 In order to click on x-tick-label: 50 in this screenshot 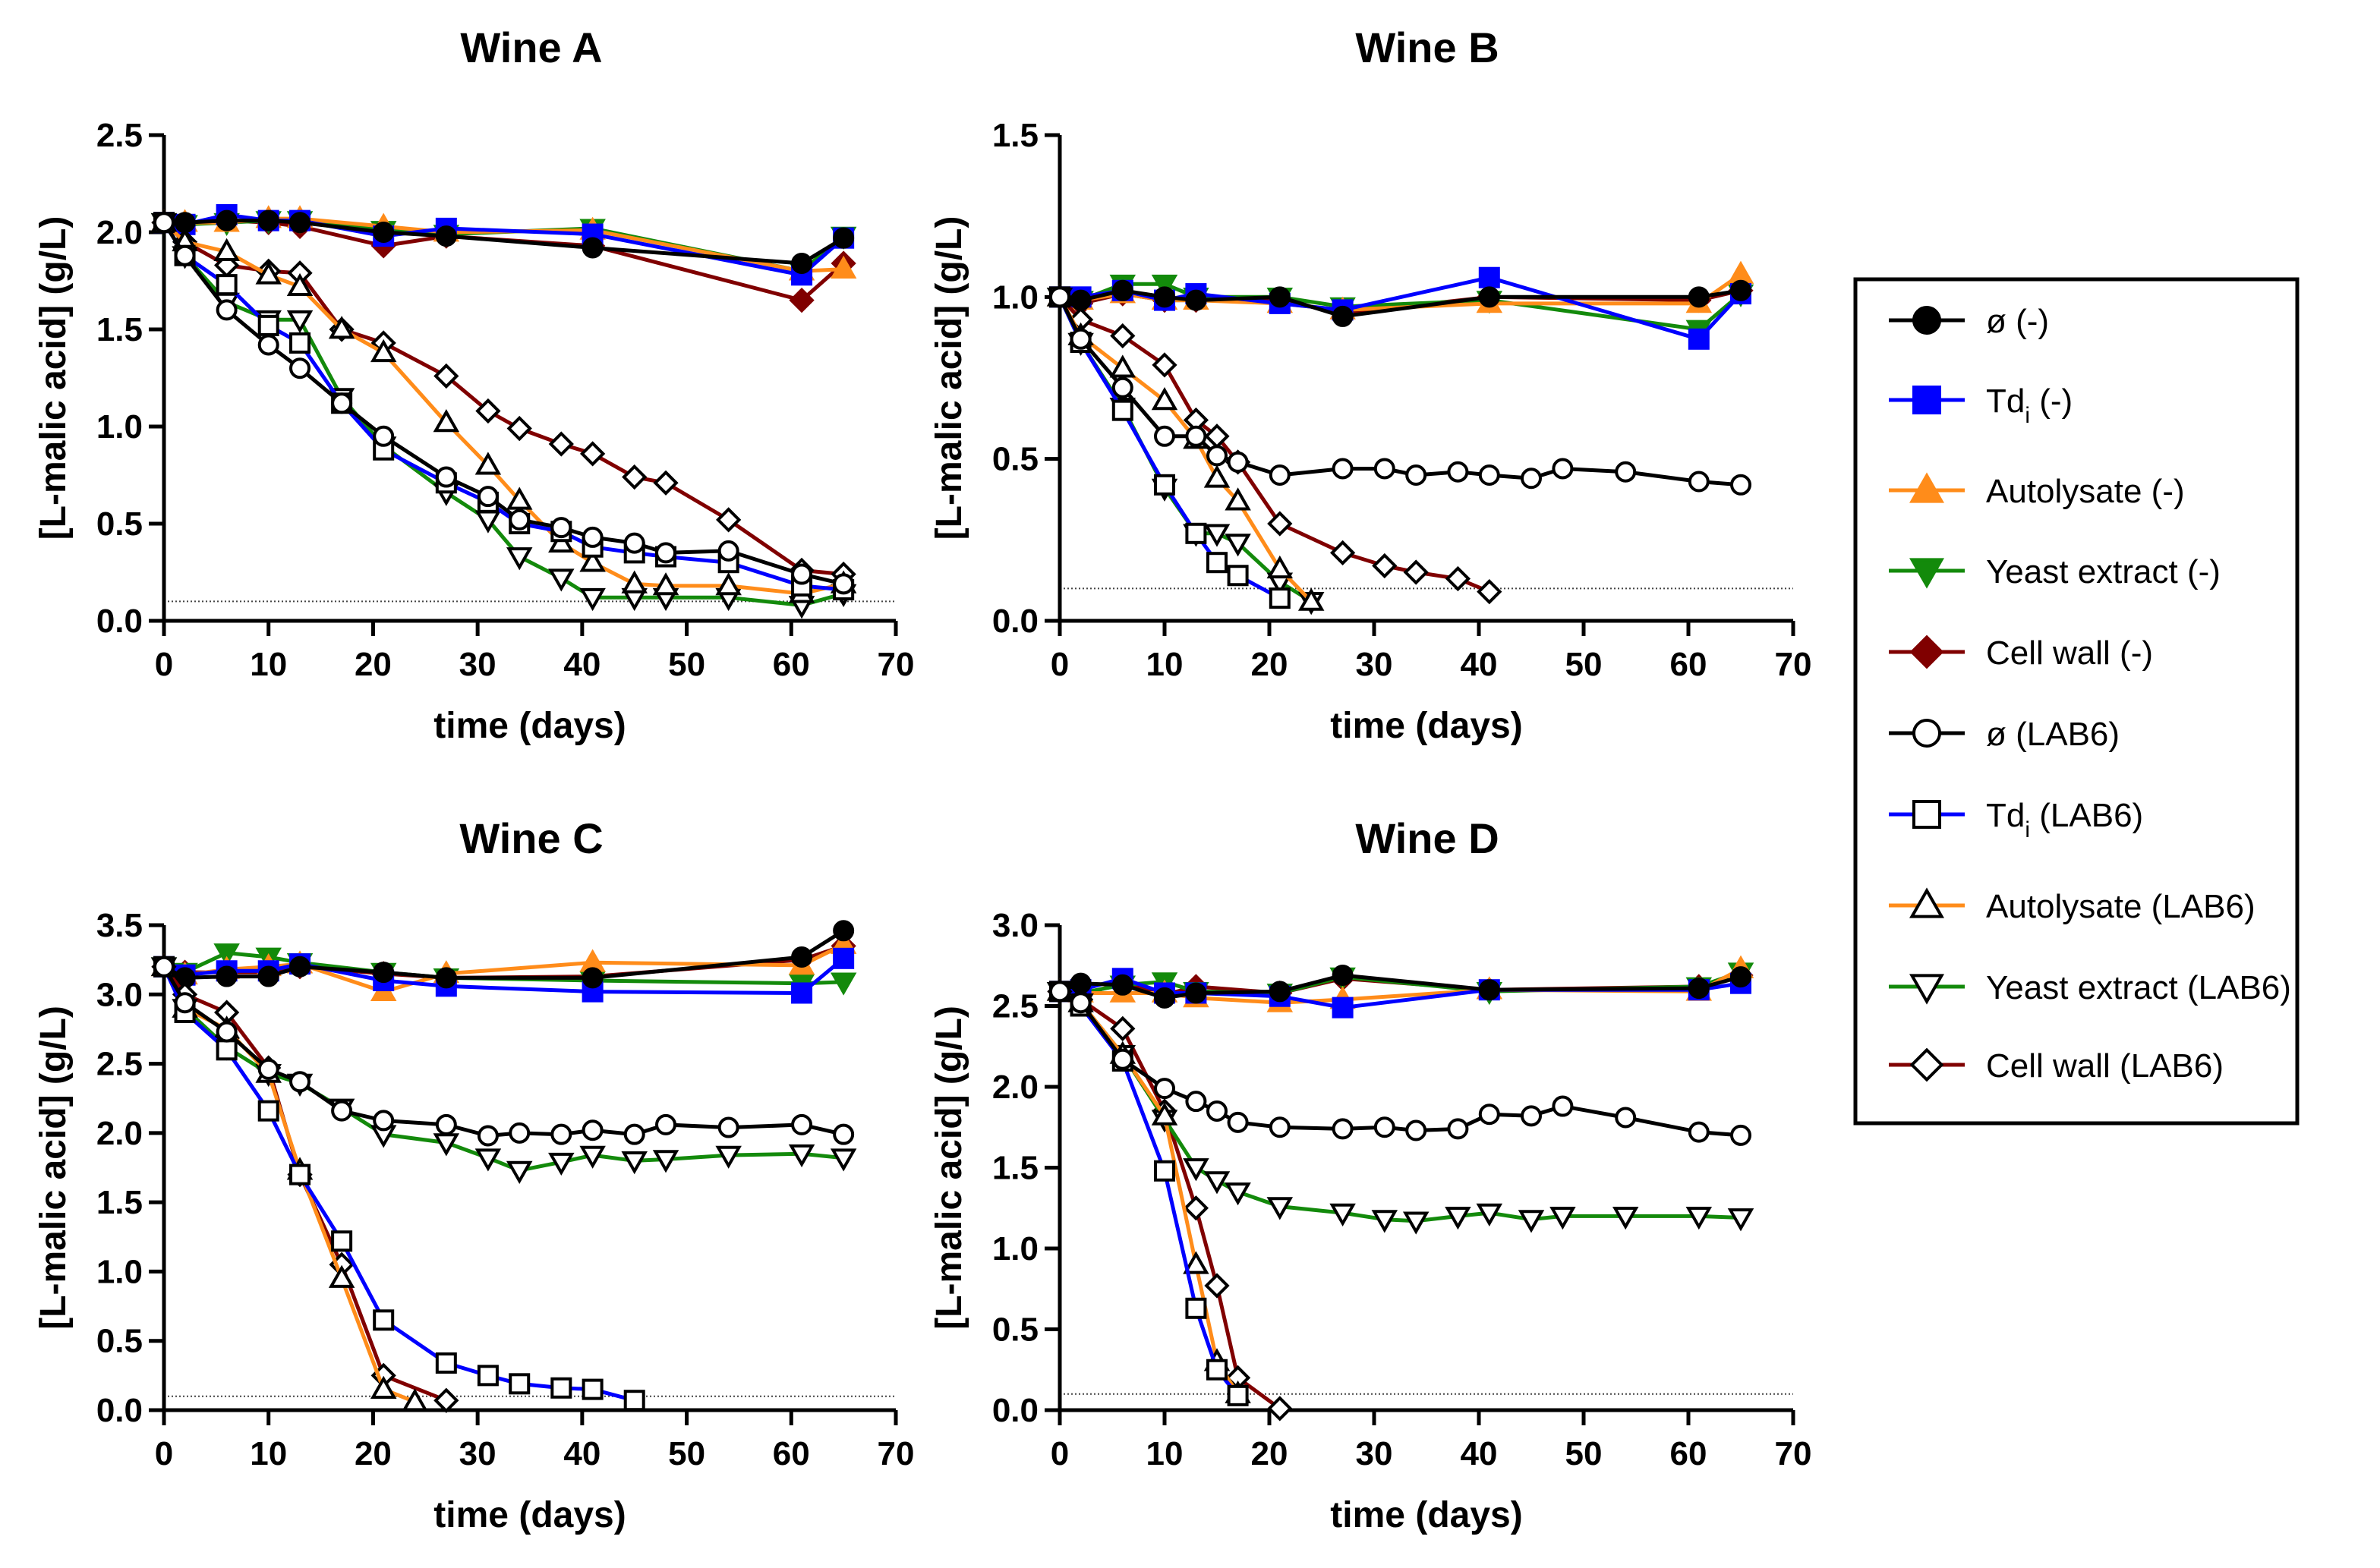, I will do `click(686, 664)`.